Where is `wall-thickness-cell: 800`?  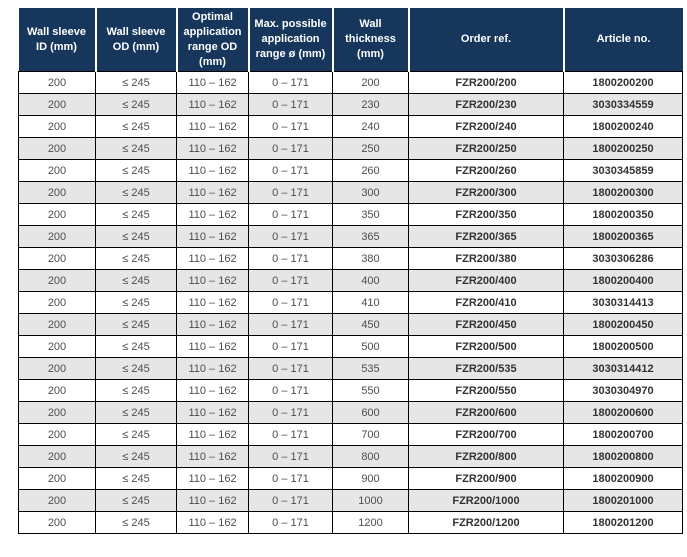 wall-thickness-cell: 800 is located at coordinates (370, 457).